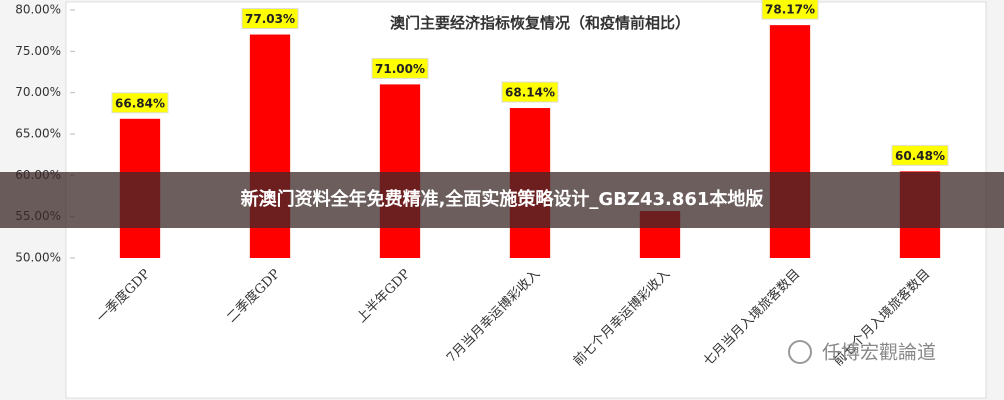 The height and width of the screenshot is (400, 1004). What do you see at coordinates (540, 23) in the screenshot?
I see `chart-title: 澳门主要经济指标恢复情况（和疫情前相比）` at bounding box center [540, 23].